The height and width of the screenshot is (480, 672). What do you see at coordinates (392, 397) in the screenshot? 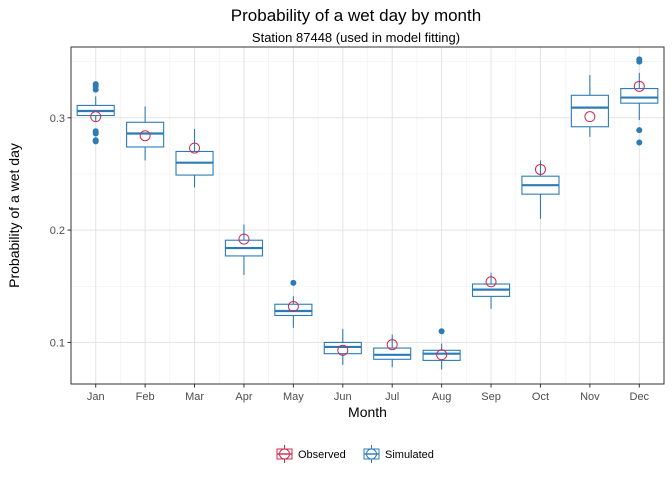
I see `x-tick-label: Jul` at bounding box center [392, 397].